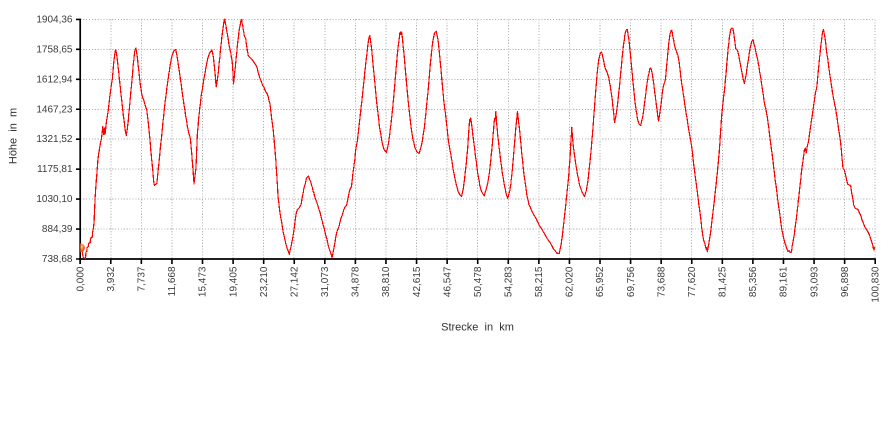  Describe the element at coordinates (478, 281) in the screenshot. I see `svg-text: 50,478` at that location.